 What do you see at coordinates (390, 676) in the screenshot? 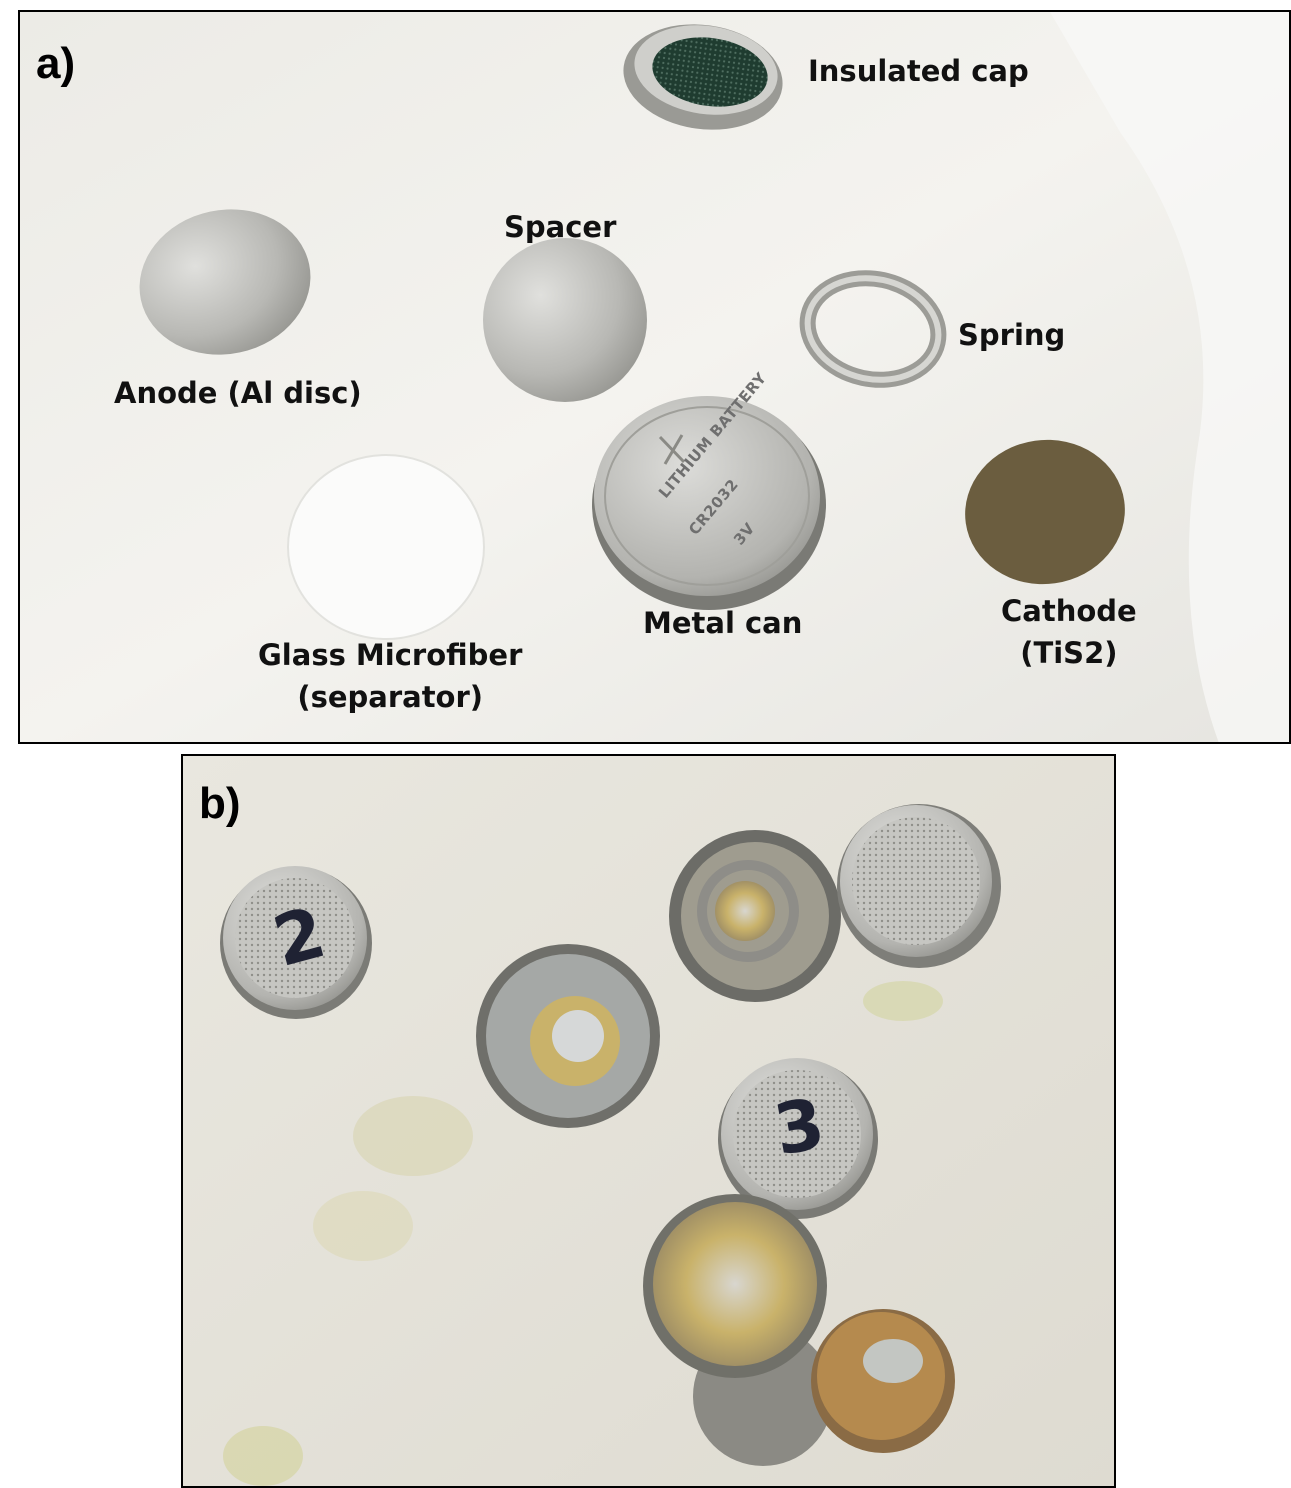
I see `label-glass-microfiber: Glass Microfiber (separator)` at bounding box center [390, 676].